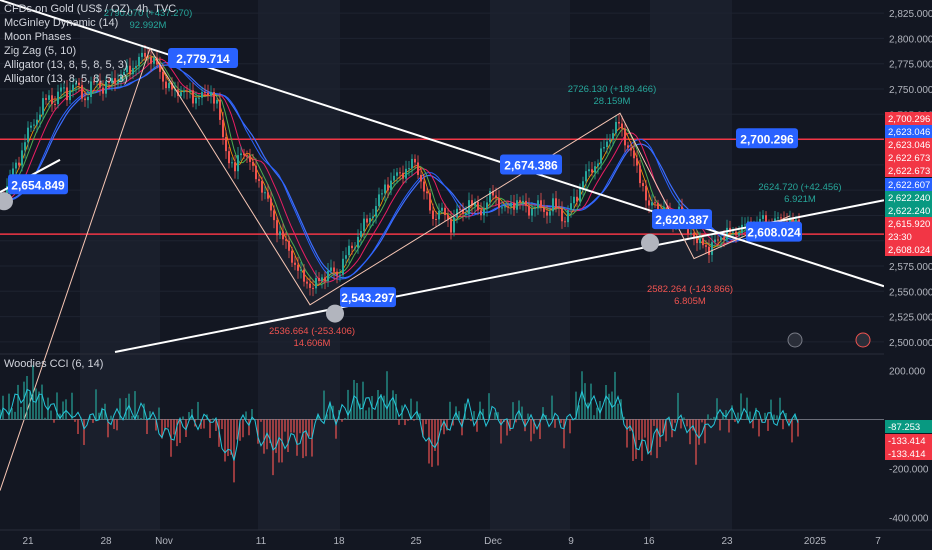  Describe the element at coordinates (312, 331) in the screenshot. I see `zigzag-price-label: 2536.664 (-253.406)` at that location.